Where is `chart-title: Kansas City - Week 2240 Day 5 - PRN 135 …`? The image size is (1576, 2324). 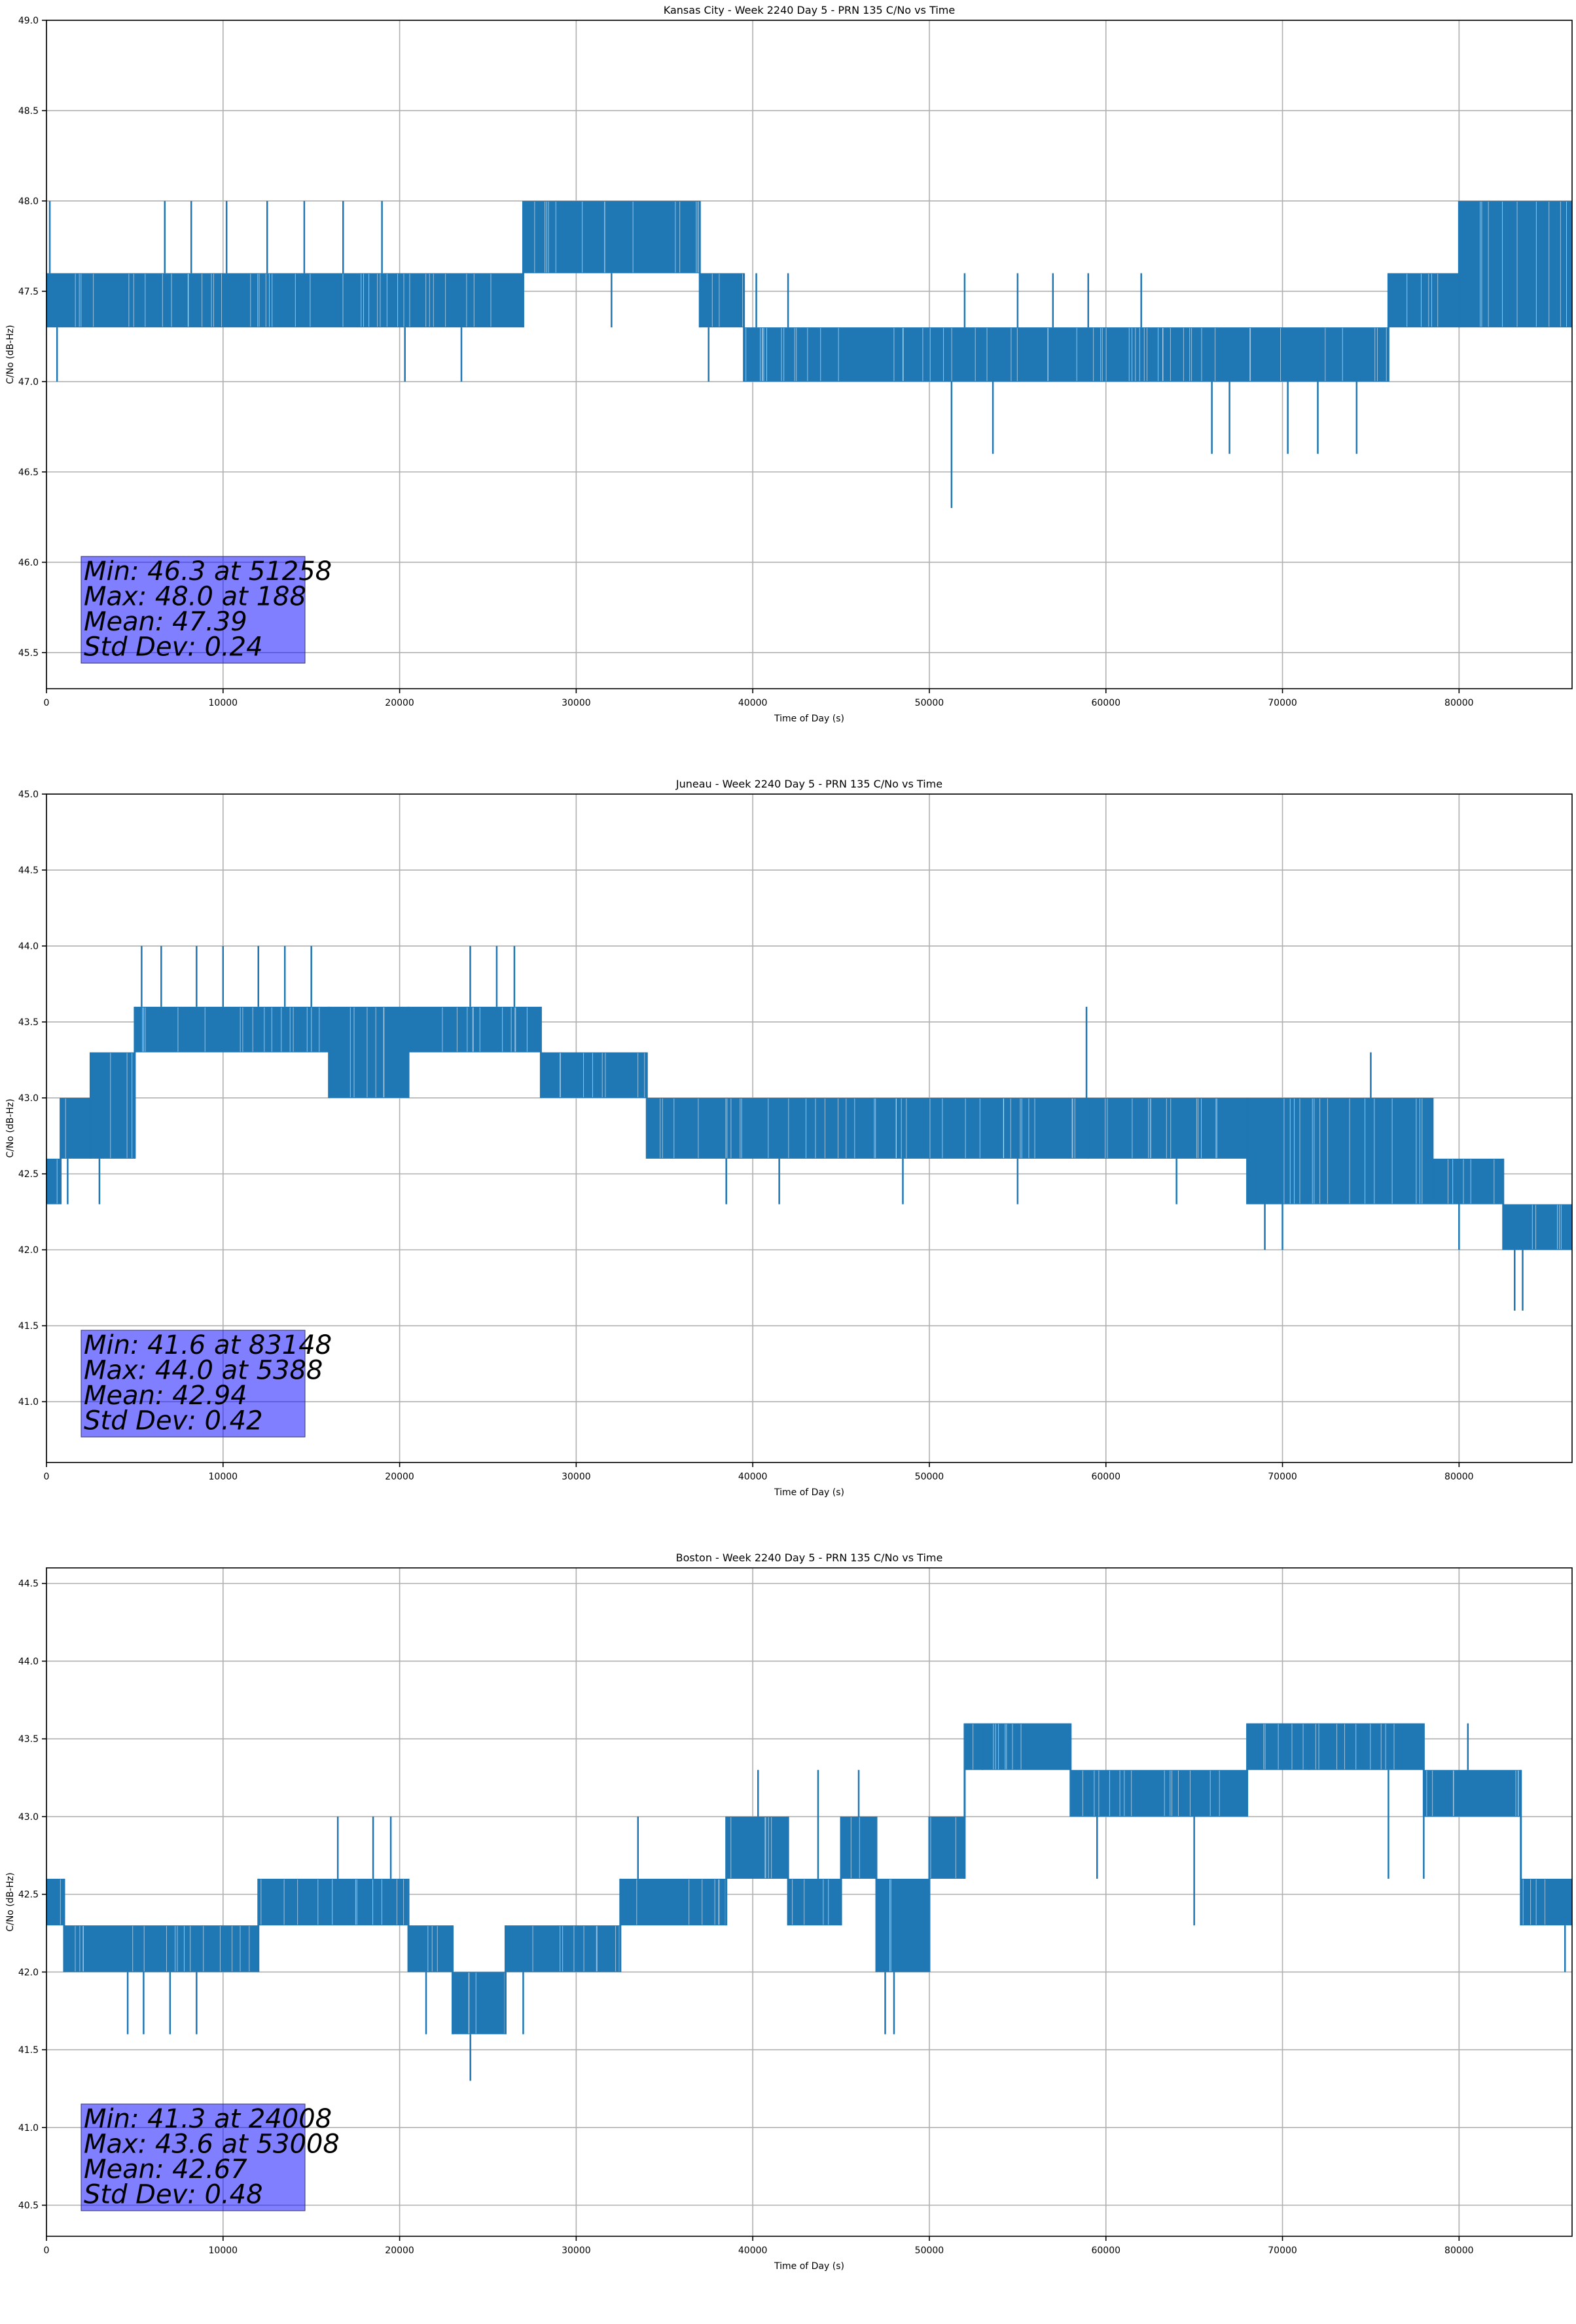 chart-title: Kansas City - Week 2240 Day 5 - PRN 135 … is located at coordinates (809, 10).